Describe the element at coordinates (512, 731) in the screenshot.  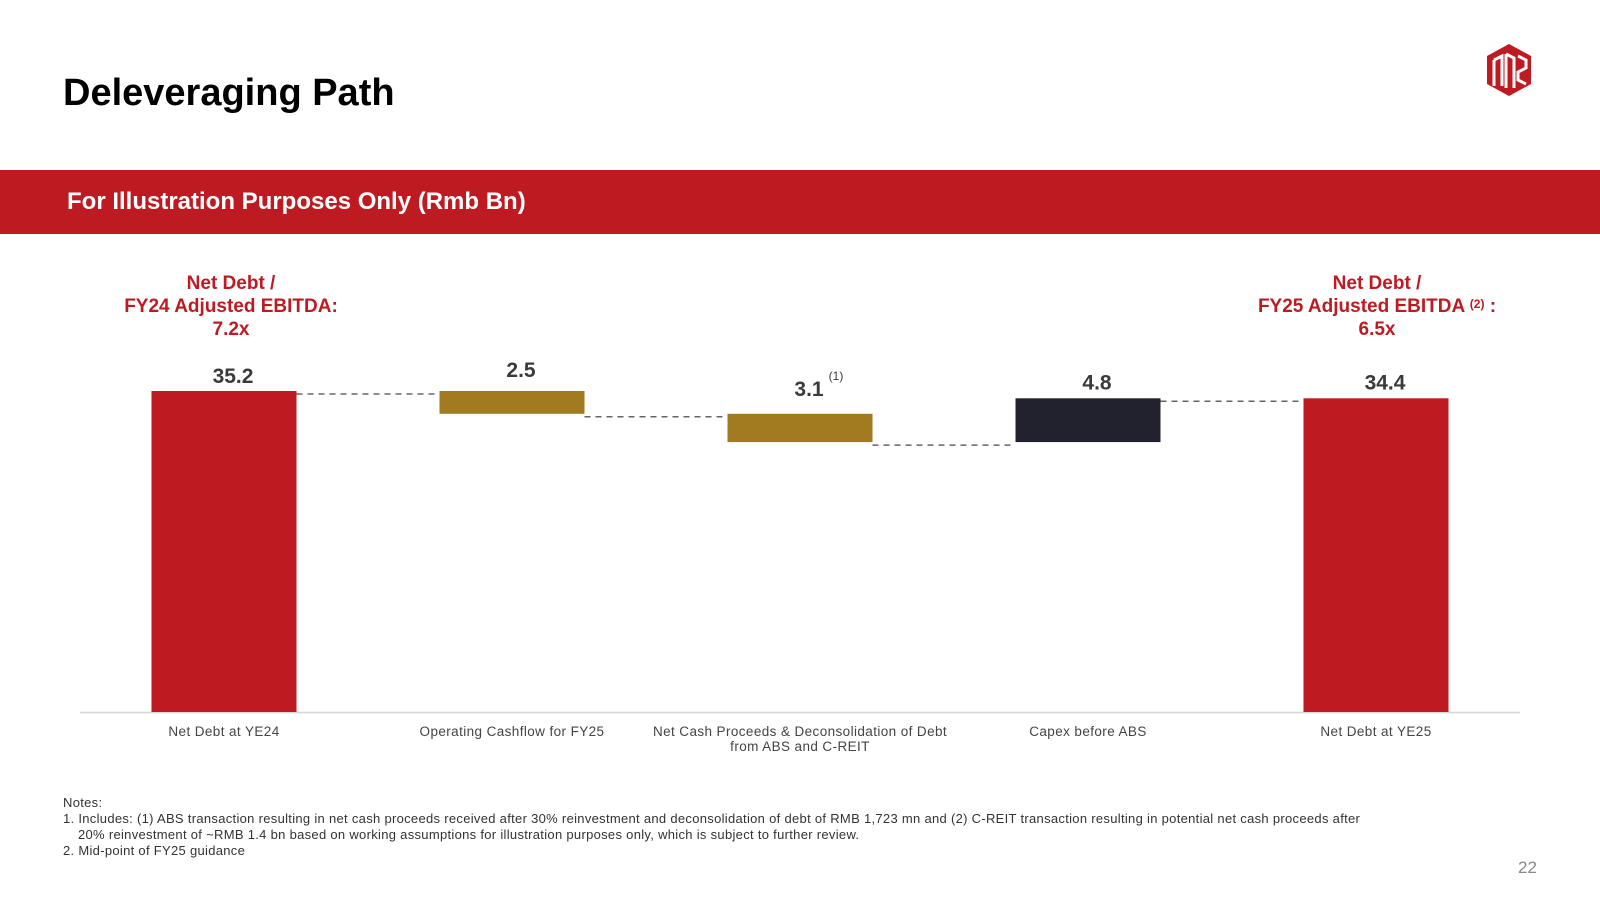
I see `category-label-2: Operating Cashflow for FY25` at that location.